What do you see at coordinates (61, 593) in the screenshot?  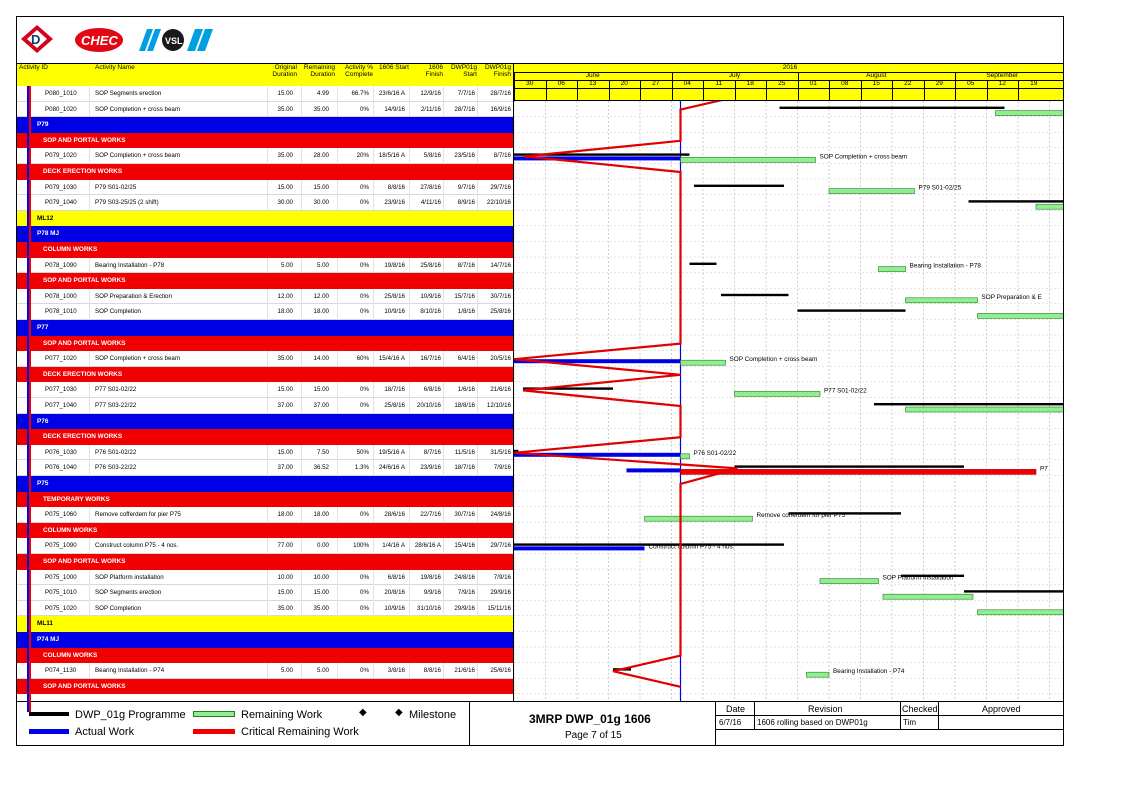 I see `cell-id: P075_1010` at bounding box center [61, 593].